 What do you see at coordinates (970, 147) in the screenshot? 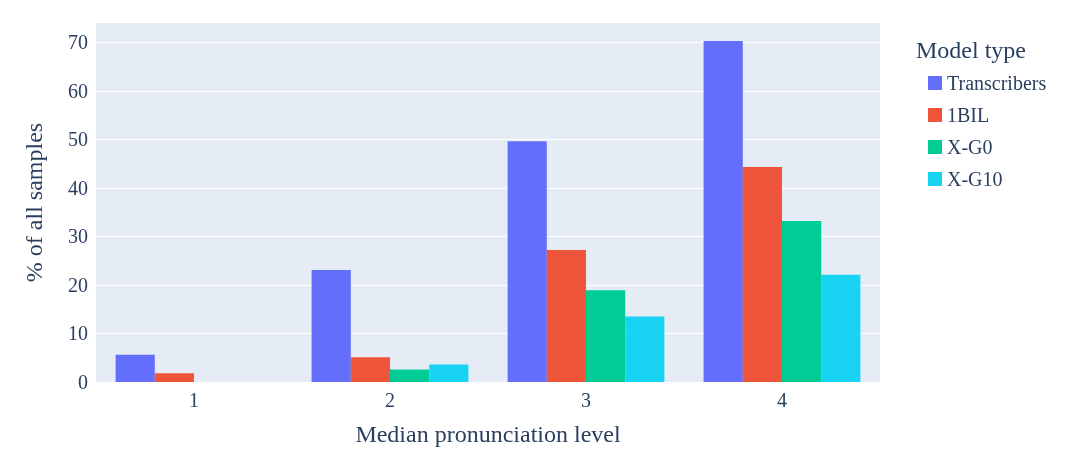
I see `legend-label: X-G0` at bounding box center [970, 147].